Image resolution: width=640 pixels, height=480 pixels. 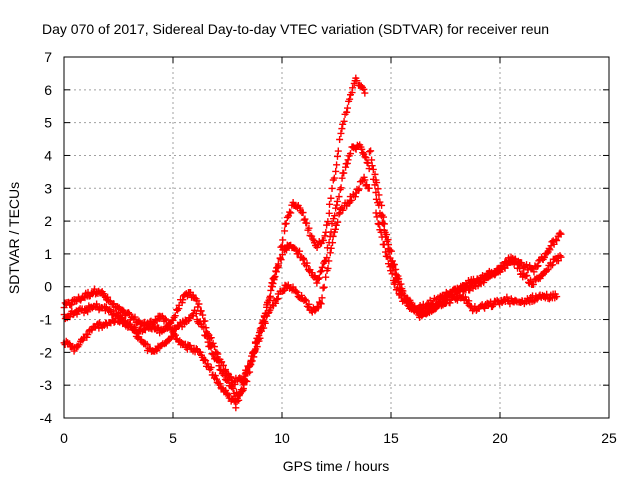 I want to click on y-tick-label: 5, so click(x=48, y=123).